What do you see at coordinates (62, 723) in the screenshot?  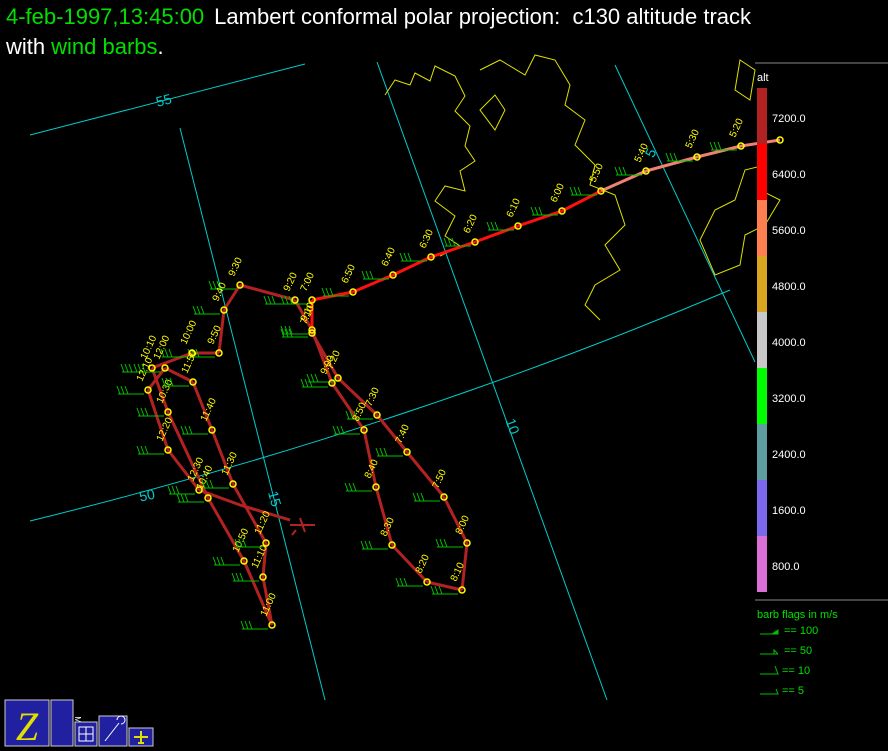 I see `map-icon` at bounding box center [62, 723].